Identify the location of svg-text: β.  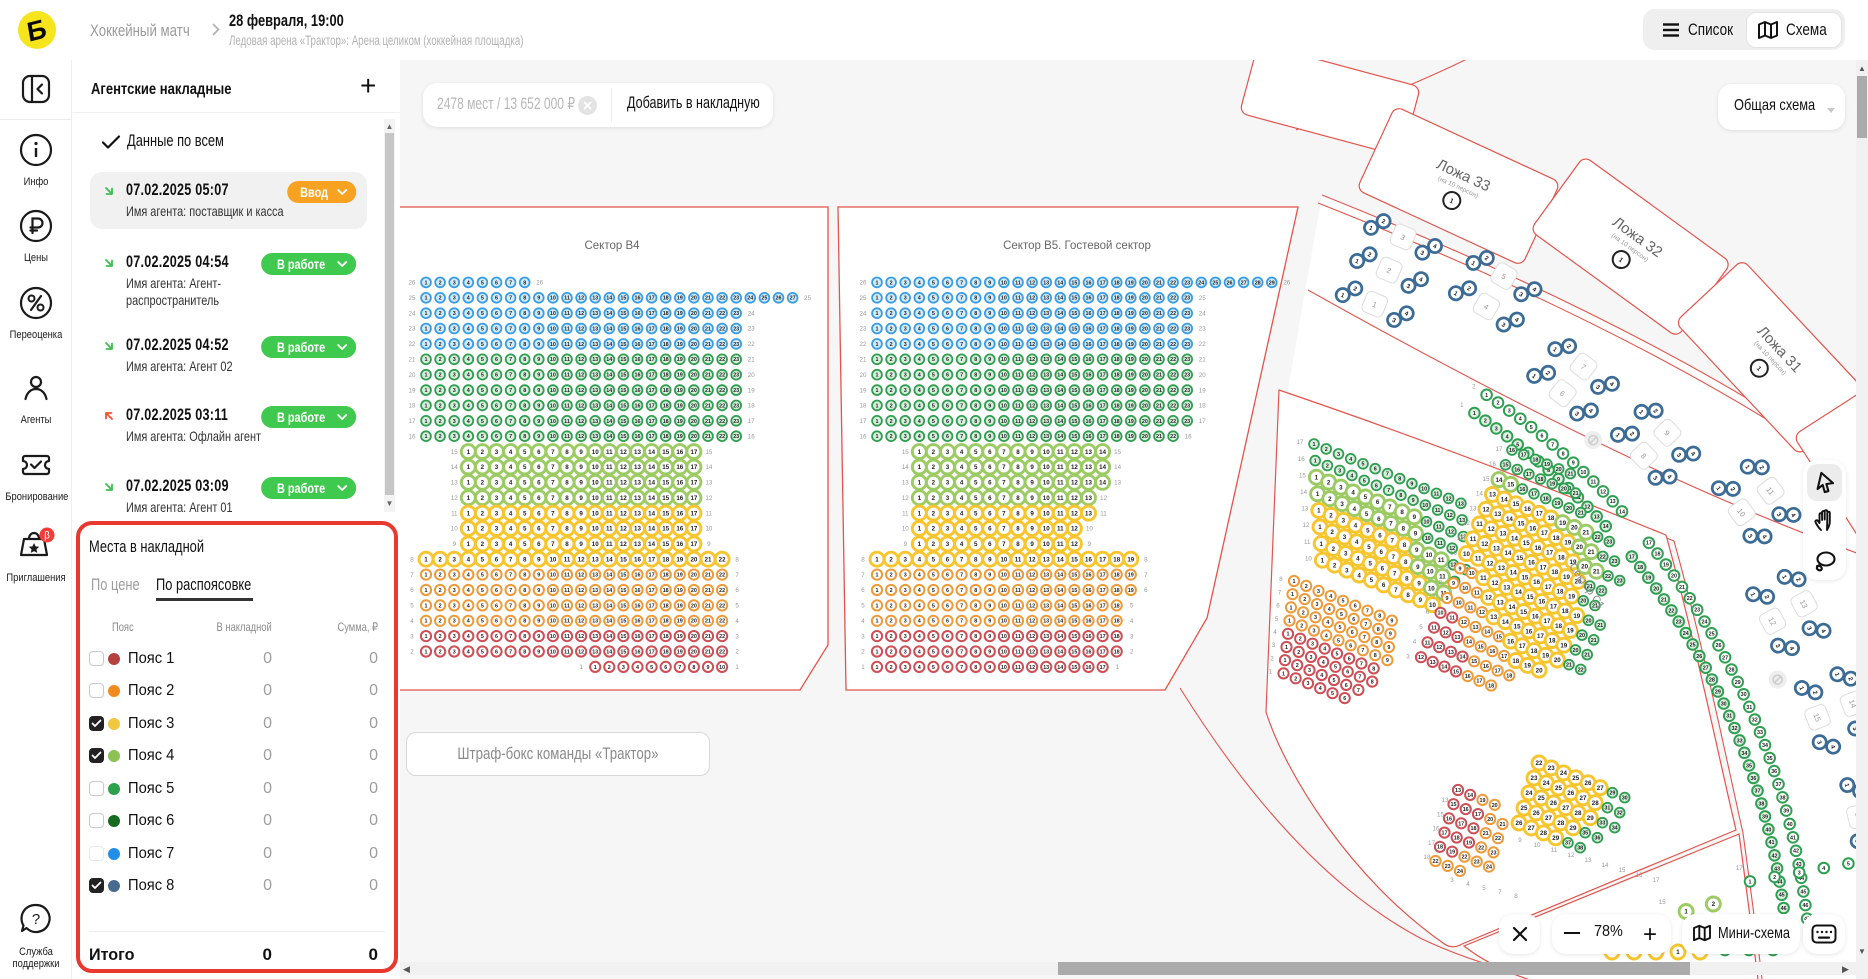
(47, 536).